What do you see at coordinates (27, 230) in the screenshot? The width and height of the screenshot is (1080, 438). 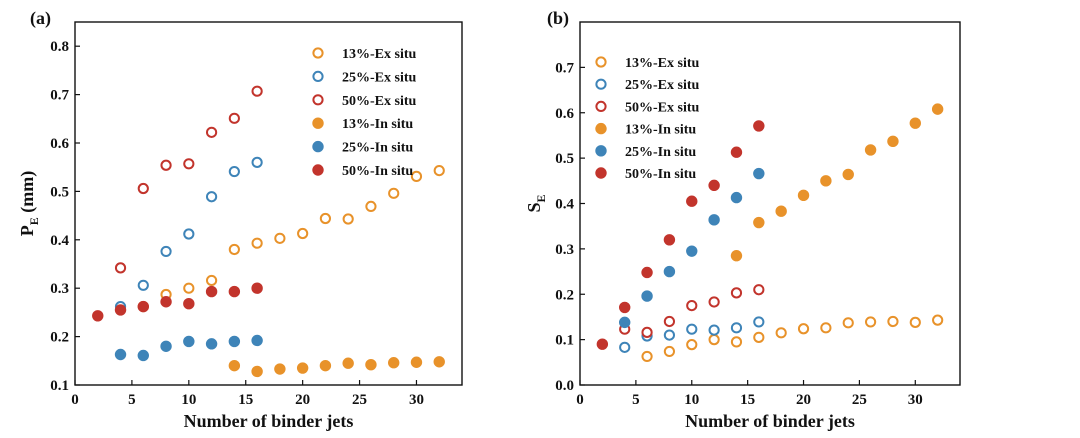 I see `y-axis-symbol: P` at bounding box center [27, 230].